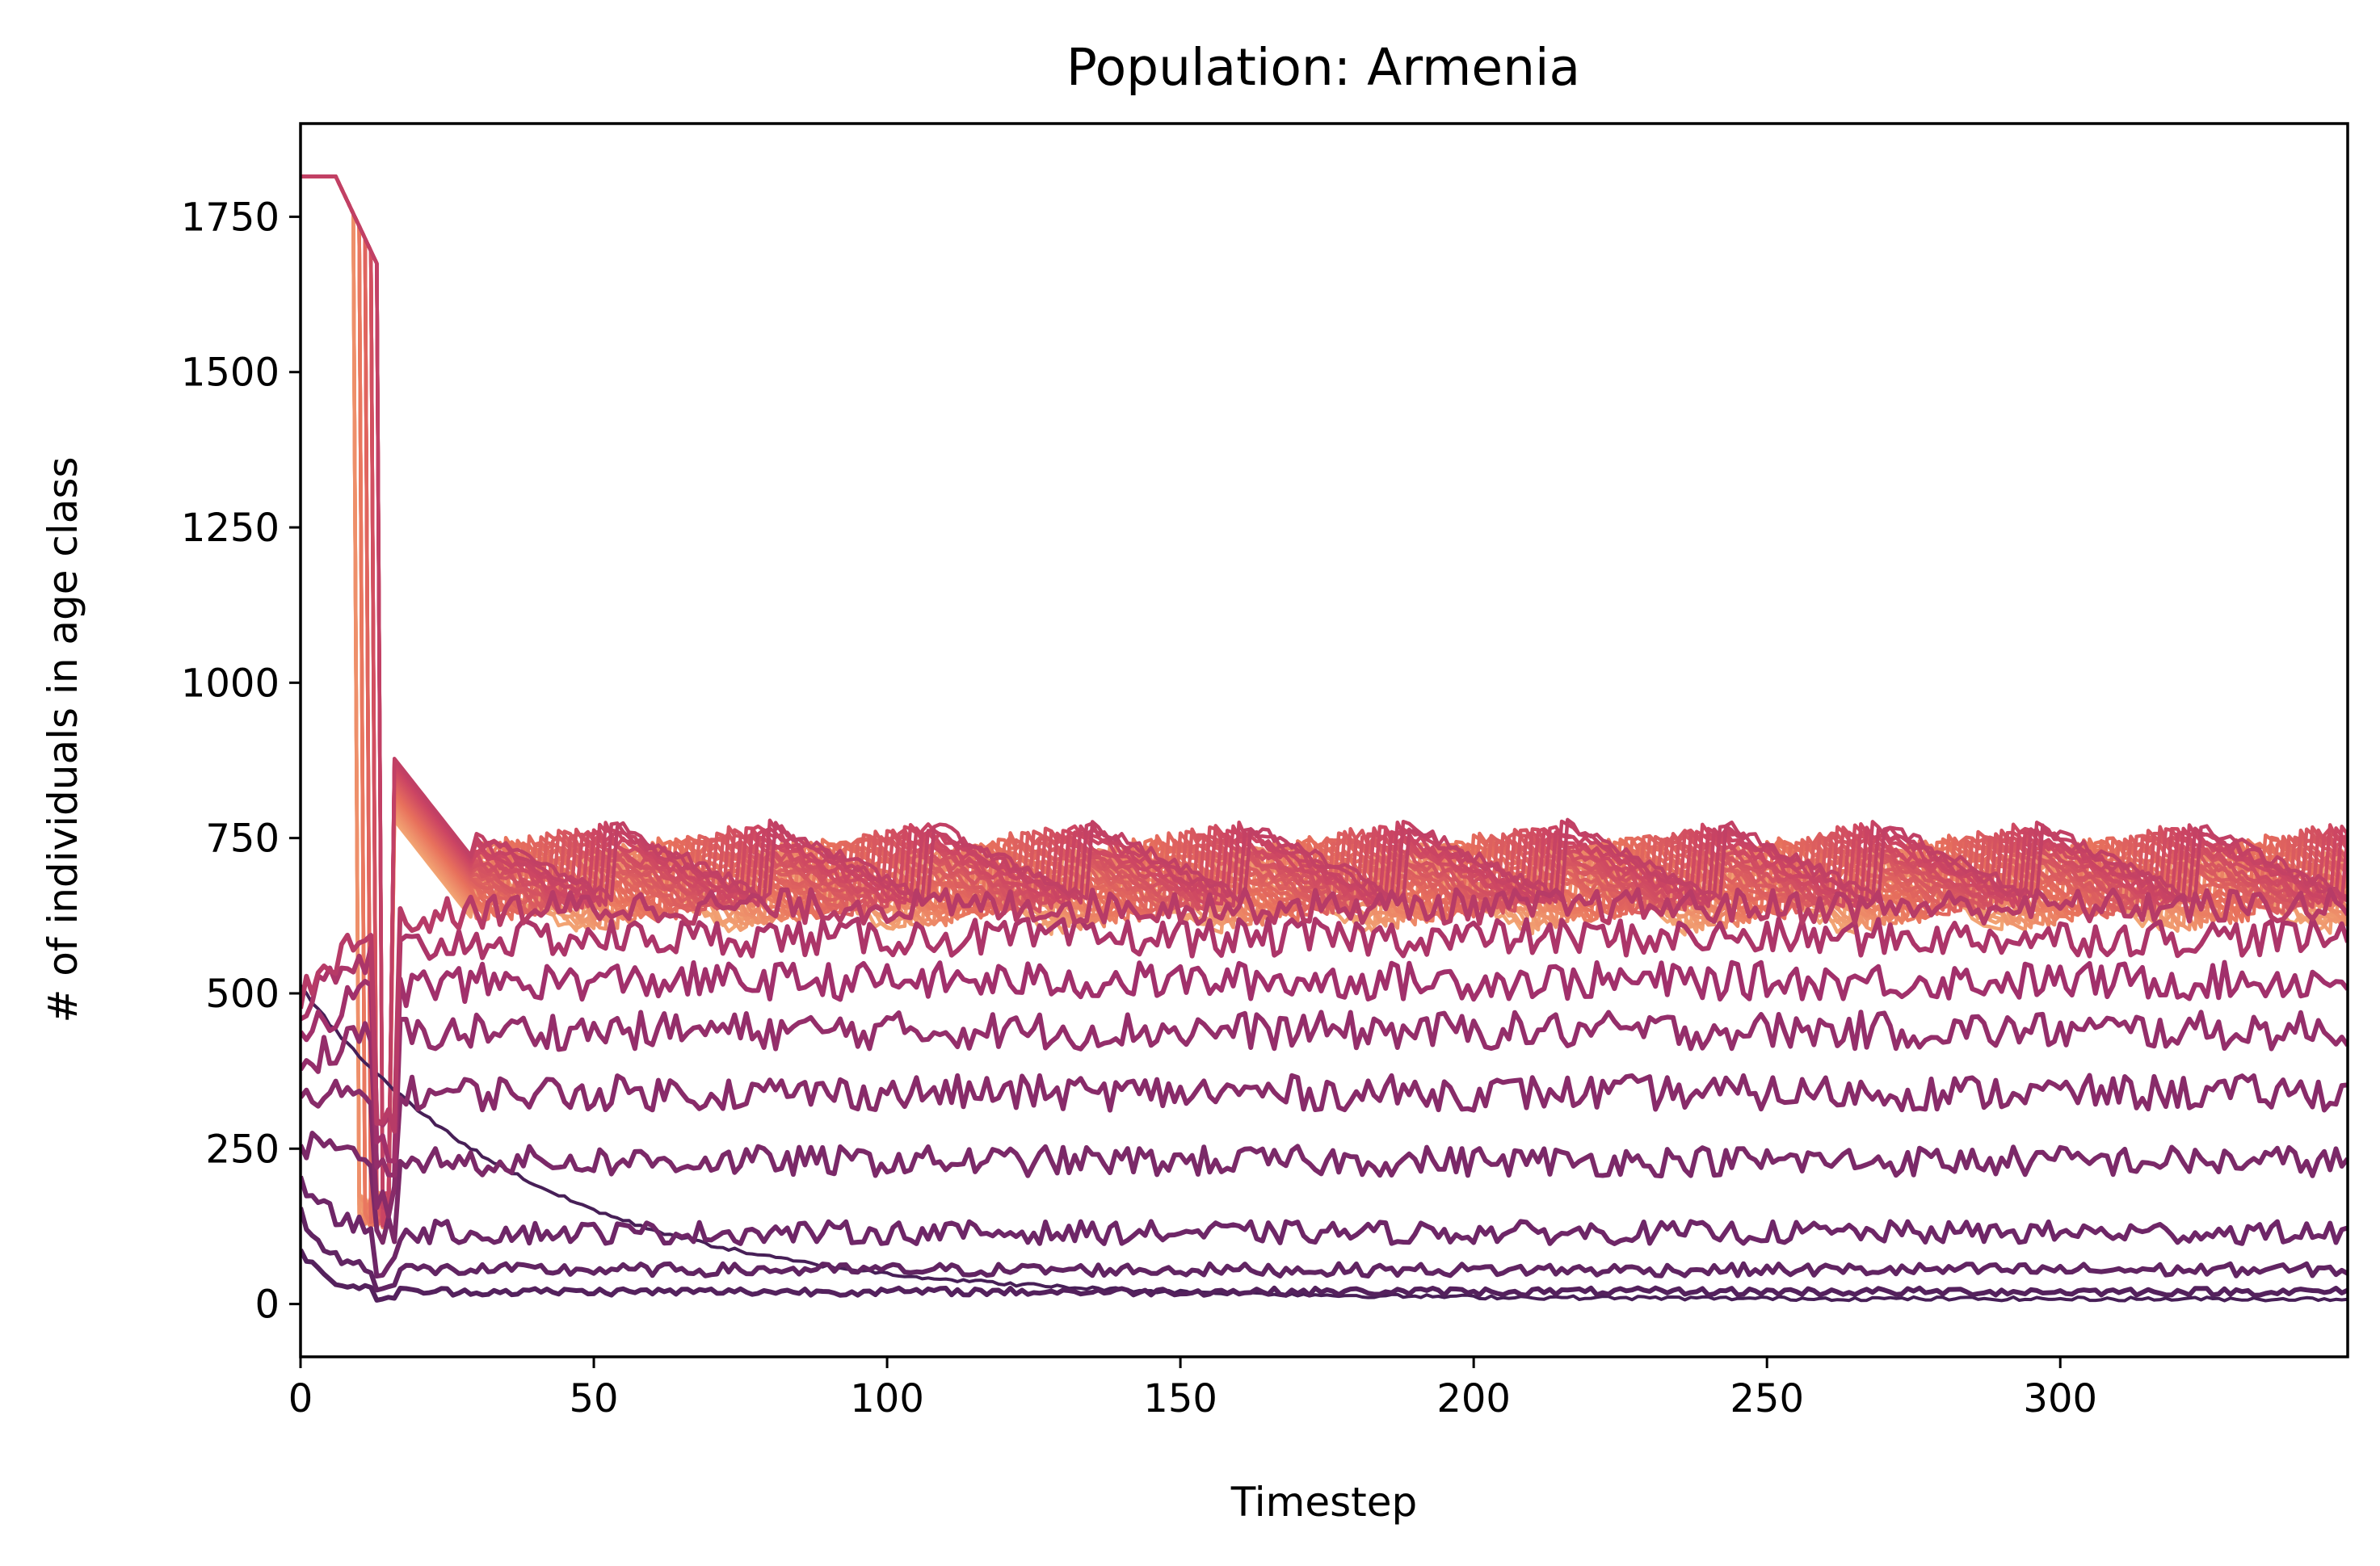 The image size is (2380, 1566). I want to click on x-tick-label: 250, so click(1767, 1398).